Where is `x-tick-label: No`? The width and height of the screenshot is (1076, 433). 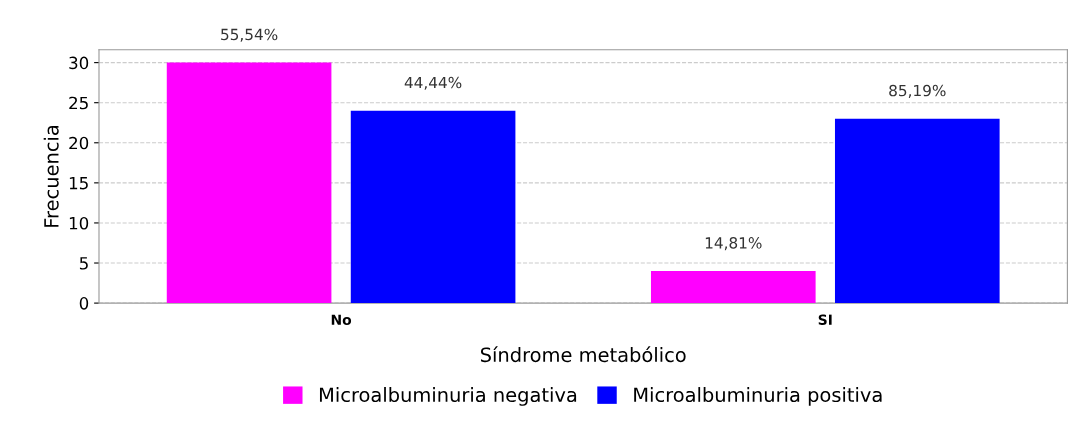 x-tick-label: No is located at coordinates (341, 319).